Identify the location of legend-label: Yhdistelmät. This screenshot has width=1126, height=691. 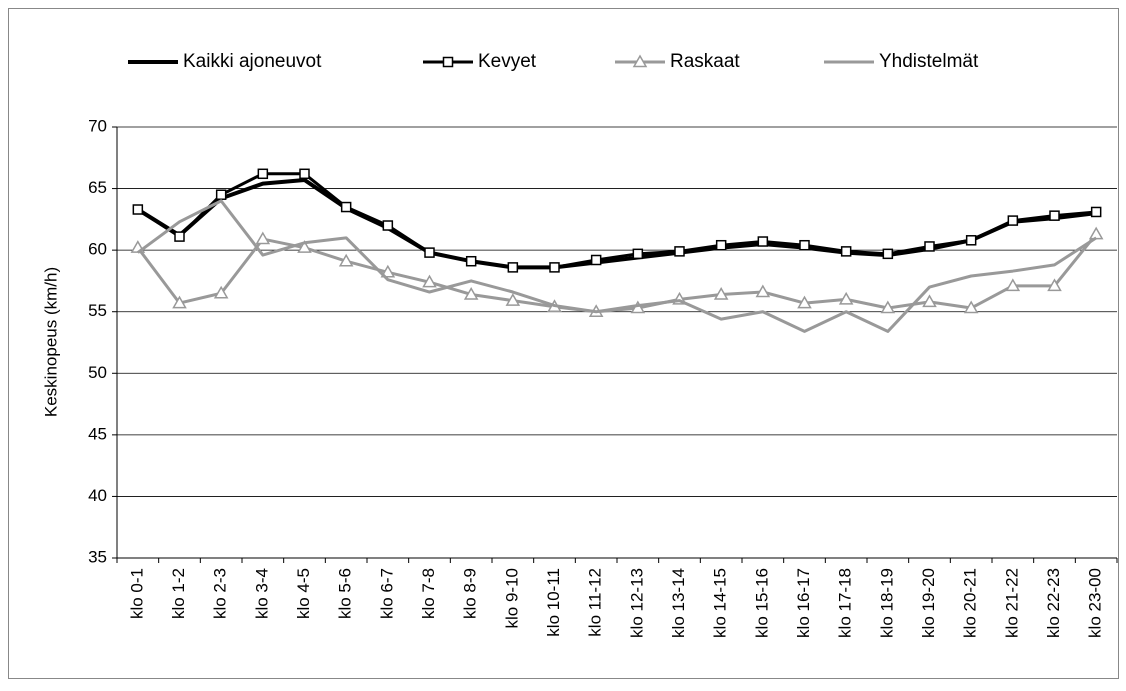
(929, 61).